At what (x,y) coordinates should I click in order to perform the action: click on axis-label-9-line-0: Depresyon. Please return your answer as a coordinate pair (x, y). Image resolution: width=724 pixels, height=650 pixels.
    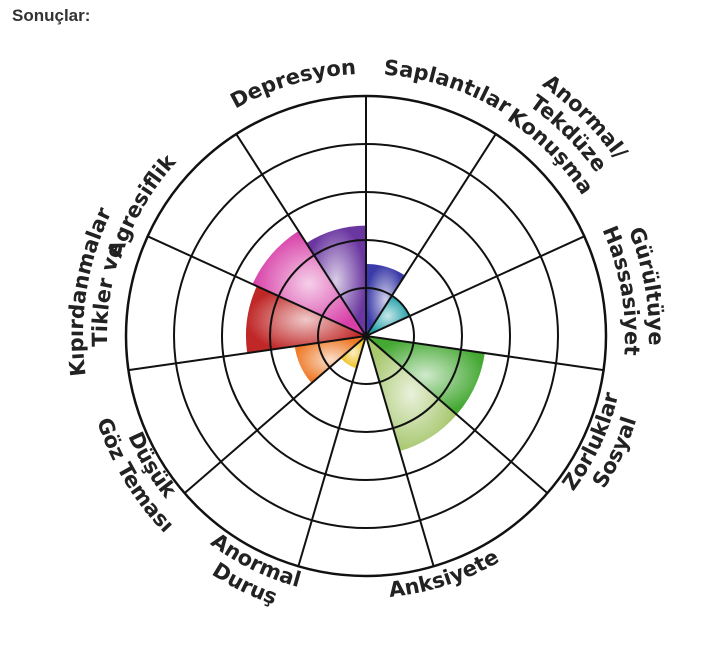
    Looking at the image, I should click on (291, 84).